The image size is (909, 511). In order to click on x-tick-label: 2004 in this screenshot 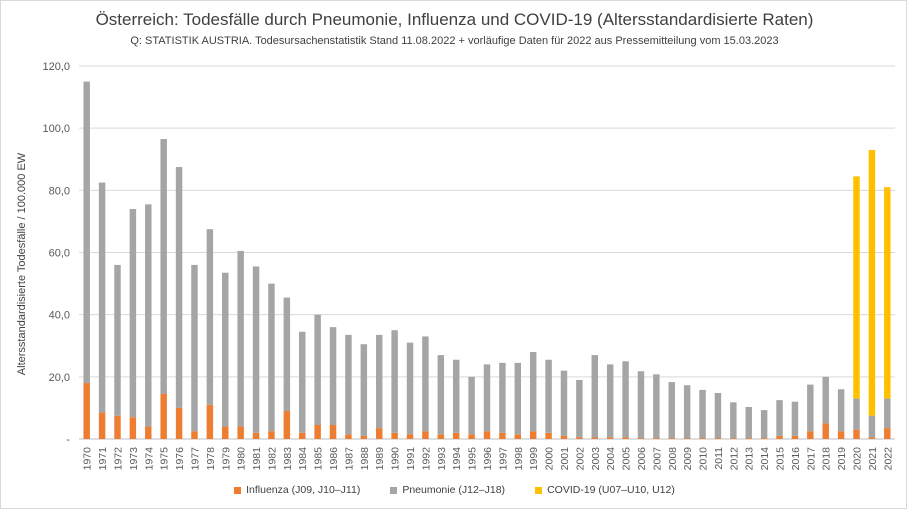, I will do `click(611, 459)`.